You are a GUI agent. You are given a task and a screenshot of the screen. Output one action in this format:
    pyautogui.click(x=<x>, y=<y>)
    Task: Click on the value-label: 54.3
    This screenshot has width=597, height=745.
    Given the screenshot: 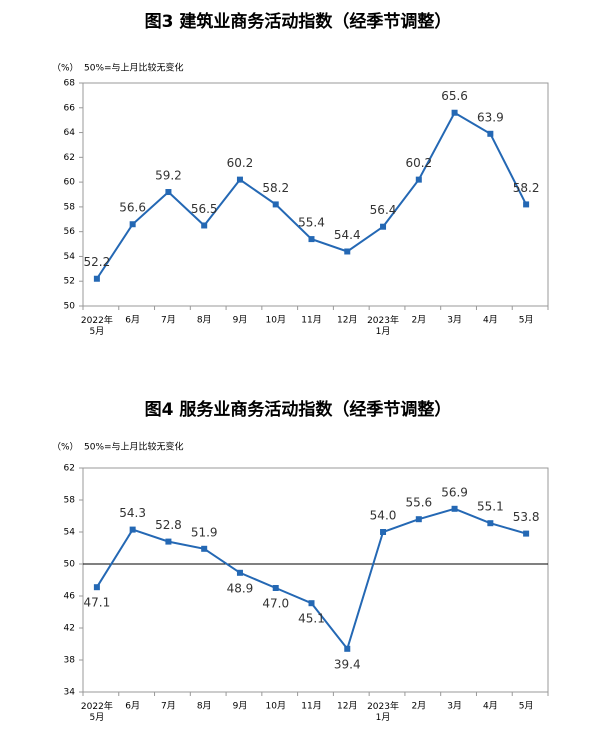 What is the action you would take?
    pyautogui.click(x=132, y=513)
    